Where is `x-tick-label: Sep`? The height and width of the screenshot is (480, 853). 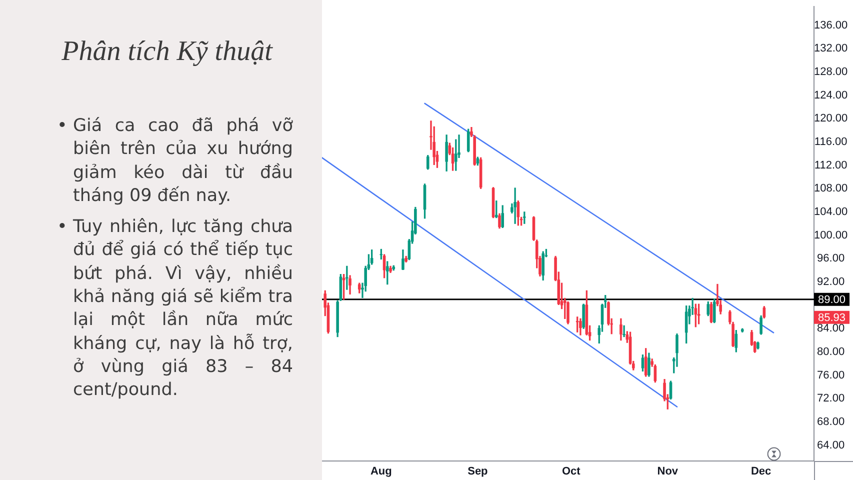 x-tick-label: Sep is located at coordinates (478, 472).